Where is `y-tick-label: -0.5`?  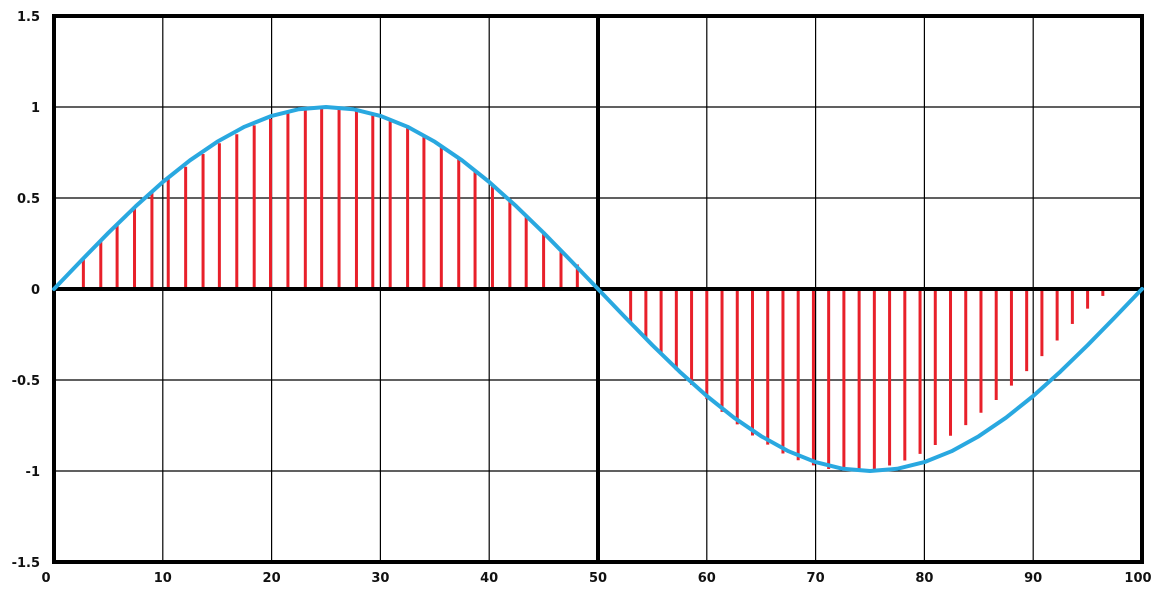 y-tick-label: -0.5 is located at coordinates (26, 381).